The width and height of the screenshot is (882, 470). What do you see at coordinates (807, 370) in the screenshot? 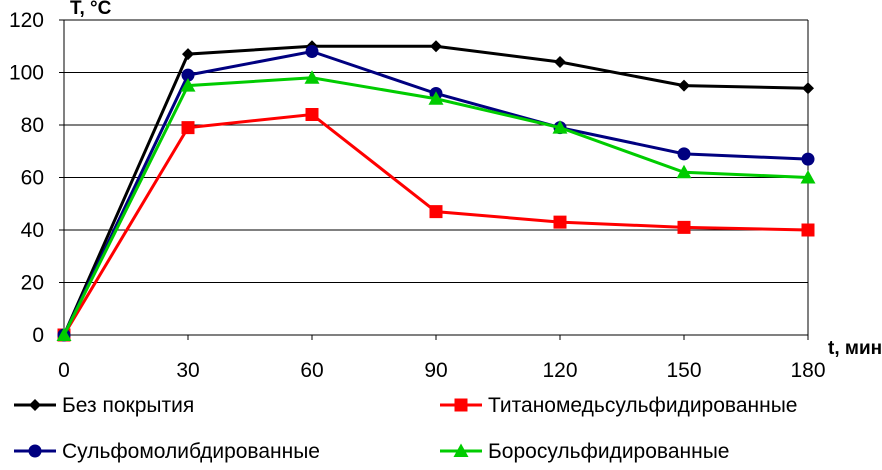
I see `x-tick-label: 180` at bounding box center [807, 370].